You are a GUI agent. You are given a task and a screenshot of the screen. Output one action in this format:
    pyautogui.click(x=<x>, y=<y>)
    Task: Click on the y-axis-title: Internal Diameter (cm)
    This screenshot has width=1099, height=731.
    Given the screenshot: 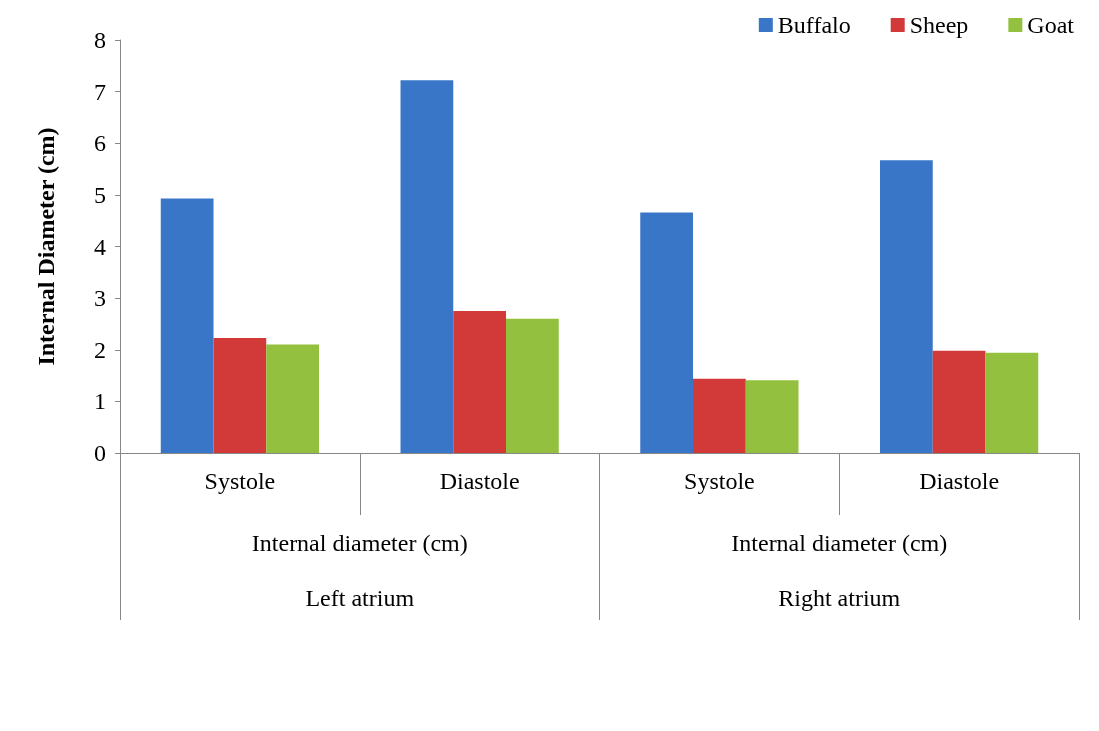 What is the action you would take?
    pyautogui.click(x=46, y=246)
    